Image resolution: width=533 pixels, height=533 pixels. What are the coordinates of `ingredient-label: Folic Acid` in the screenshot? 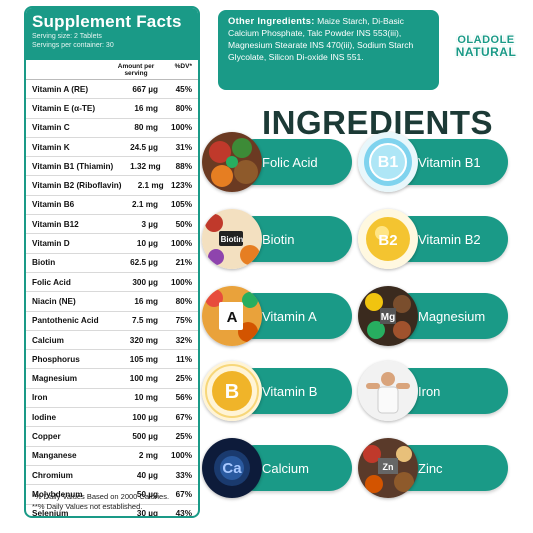 It's located at (290, 162).